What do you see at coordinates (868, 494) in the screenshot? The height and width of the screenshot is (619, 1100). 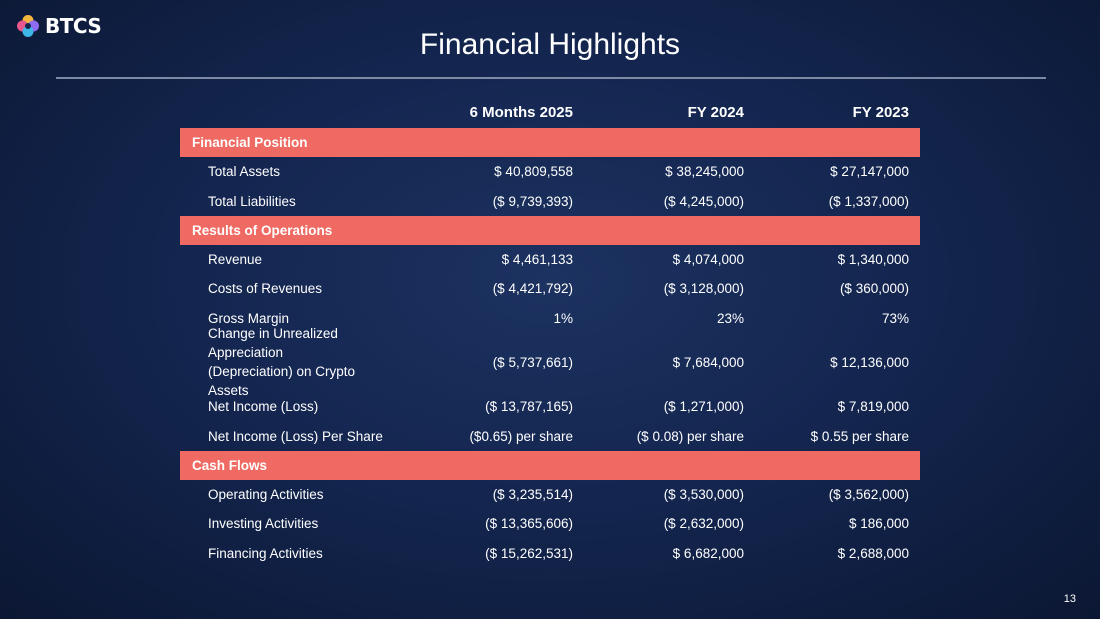 I see `value-fy-2023: ($ 3,562,000)` at bounding box center [868, 494].